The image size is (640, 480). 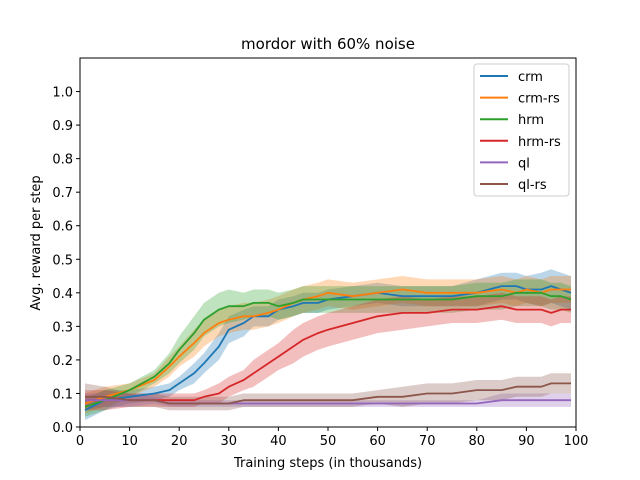 I want to click on series-line-ql-rs, so click(x=328, y=393).